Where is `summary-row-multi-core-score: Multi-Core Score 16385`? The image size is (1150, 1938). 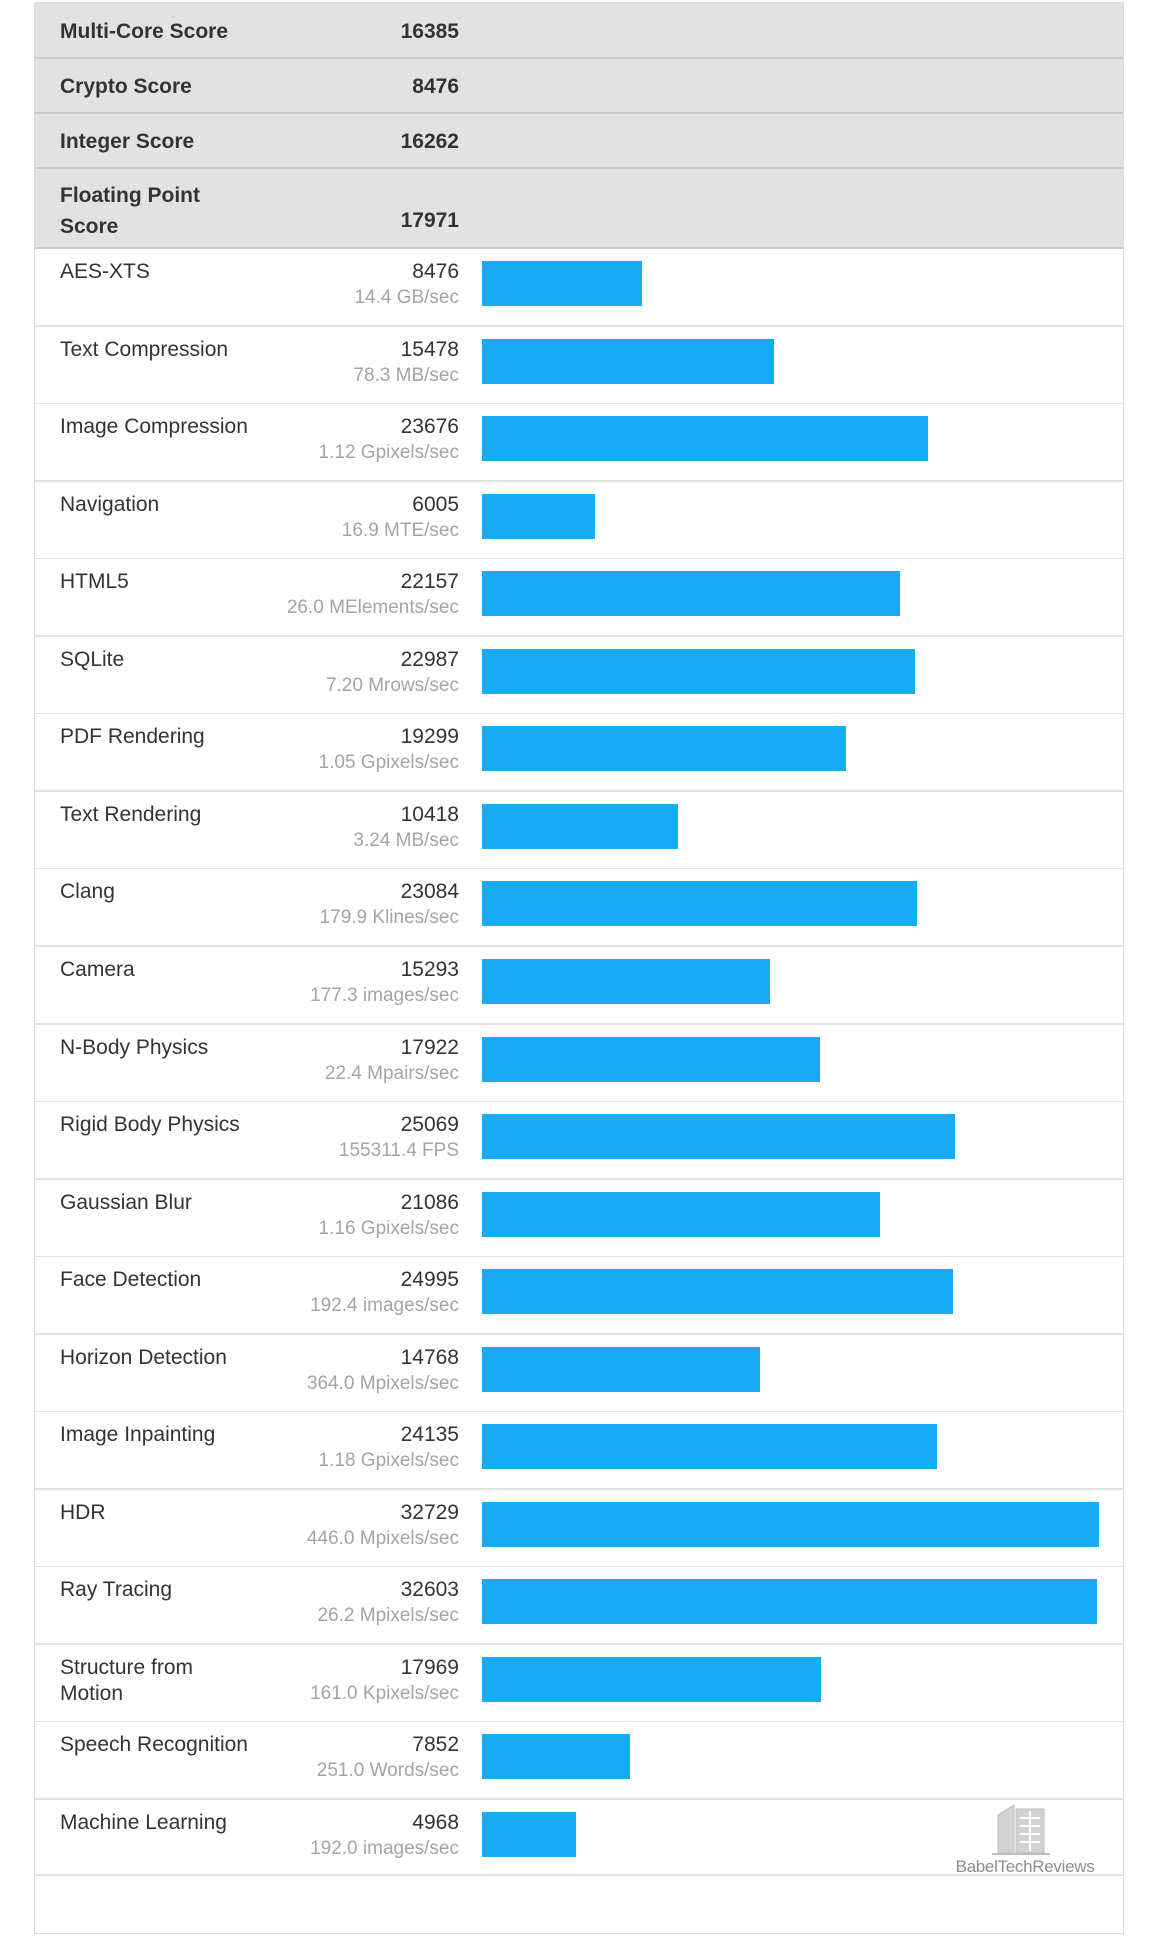 summary-row-multi-core-score: Multi-Core Score 16385 is located at coordinates (579, 31).